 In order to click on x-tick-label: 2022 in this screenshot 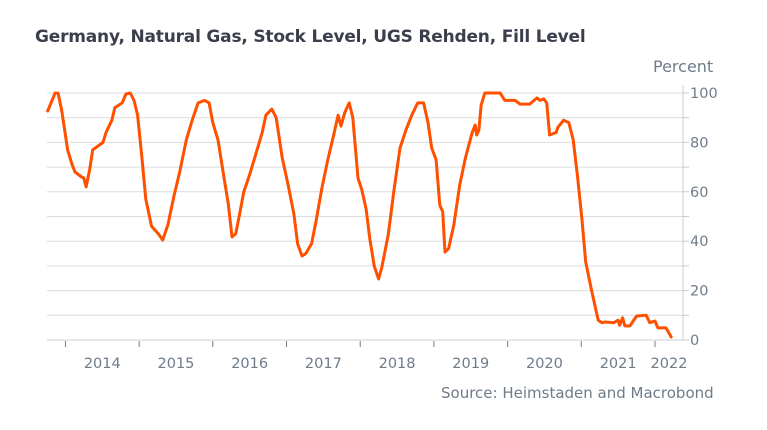, I will do `click(669, 364)`.